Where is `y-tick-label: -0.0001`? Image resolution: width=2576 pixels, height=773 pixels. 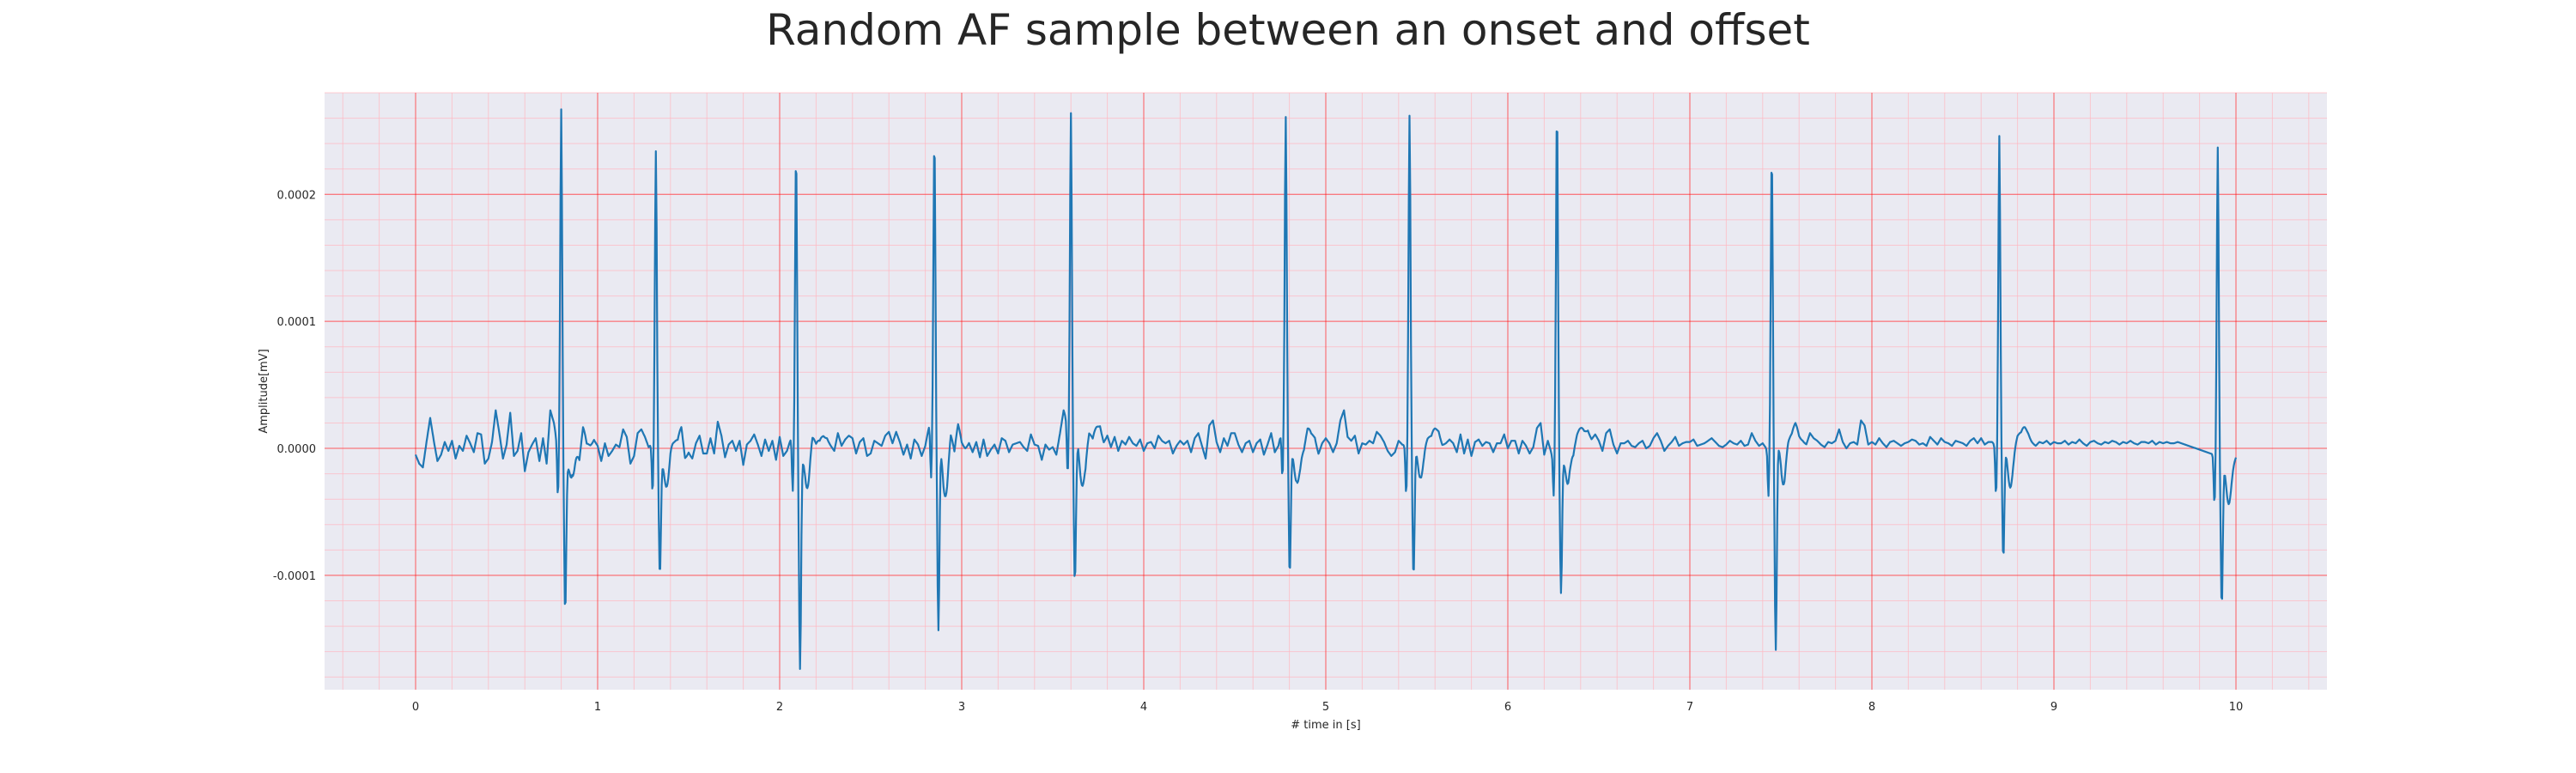
y-tick-label: -0.0001 is located at coordinates (294, 576).